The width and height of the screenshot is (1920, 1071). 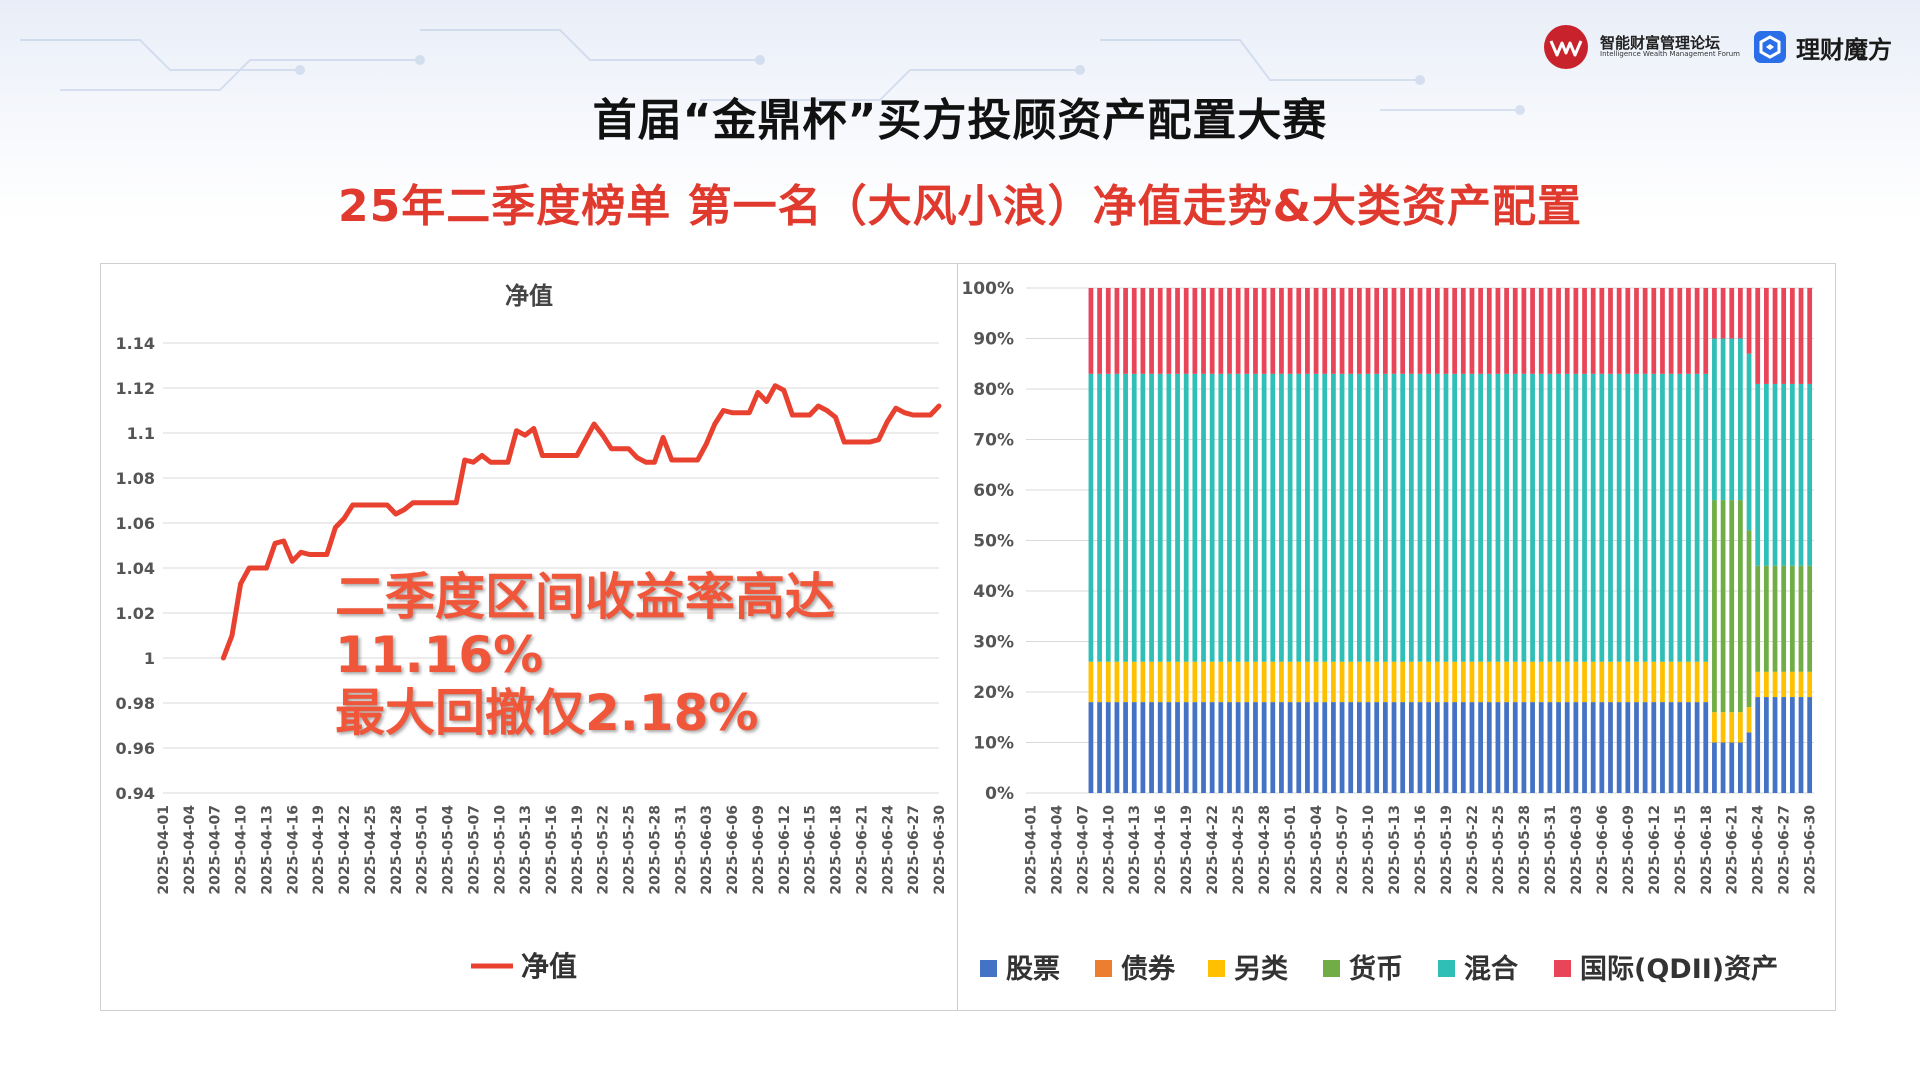 I want to click on nav-x-tick-label: 2025-06-06, so click(x=733, y=850).